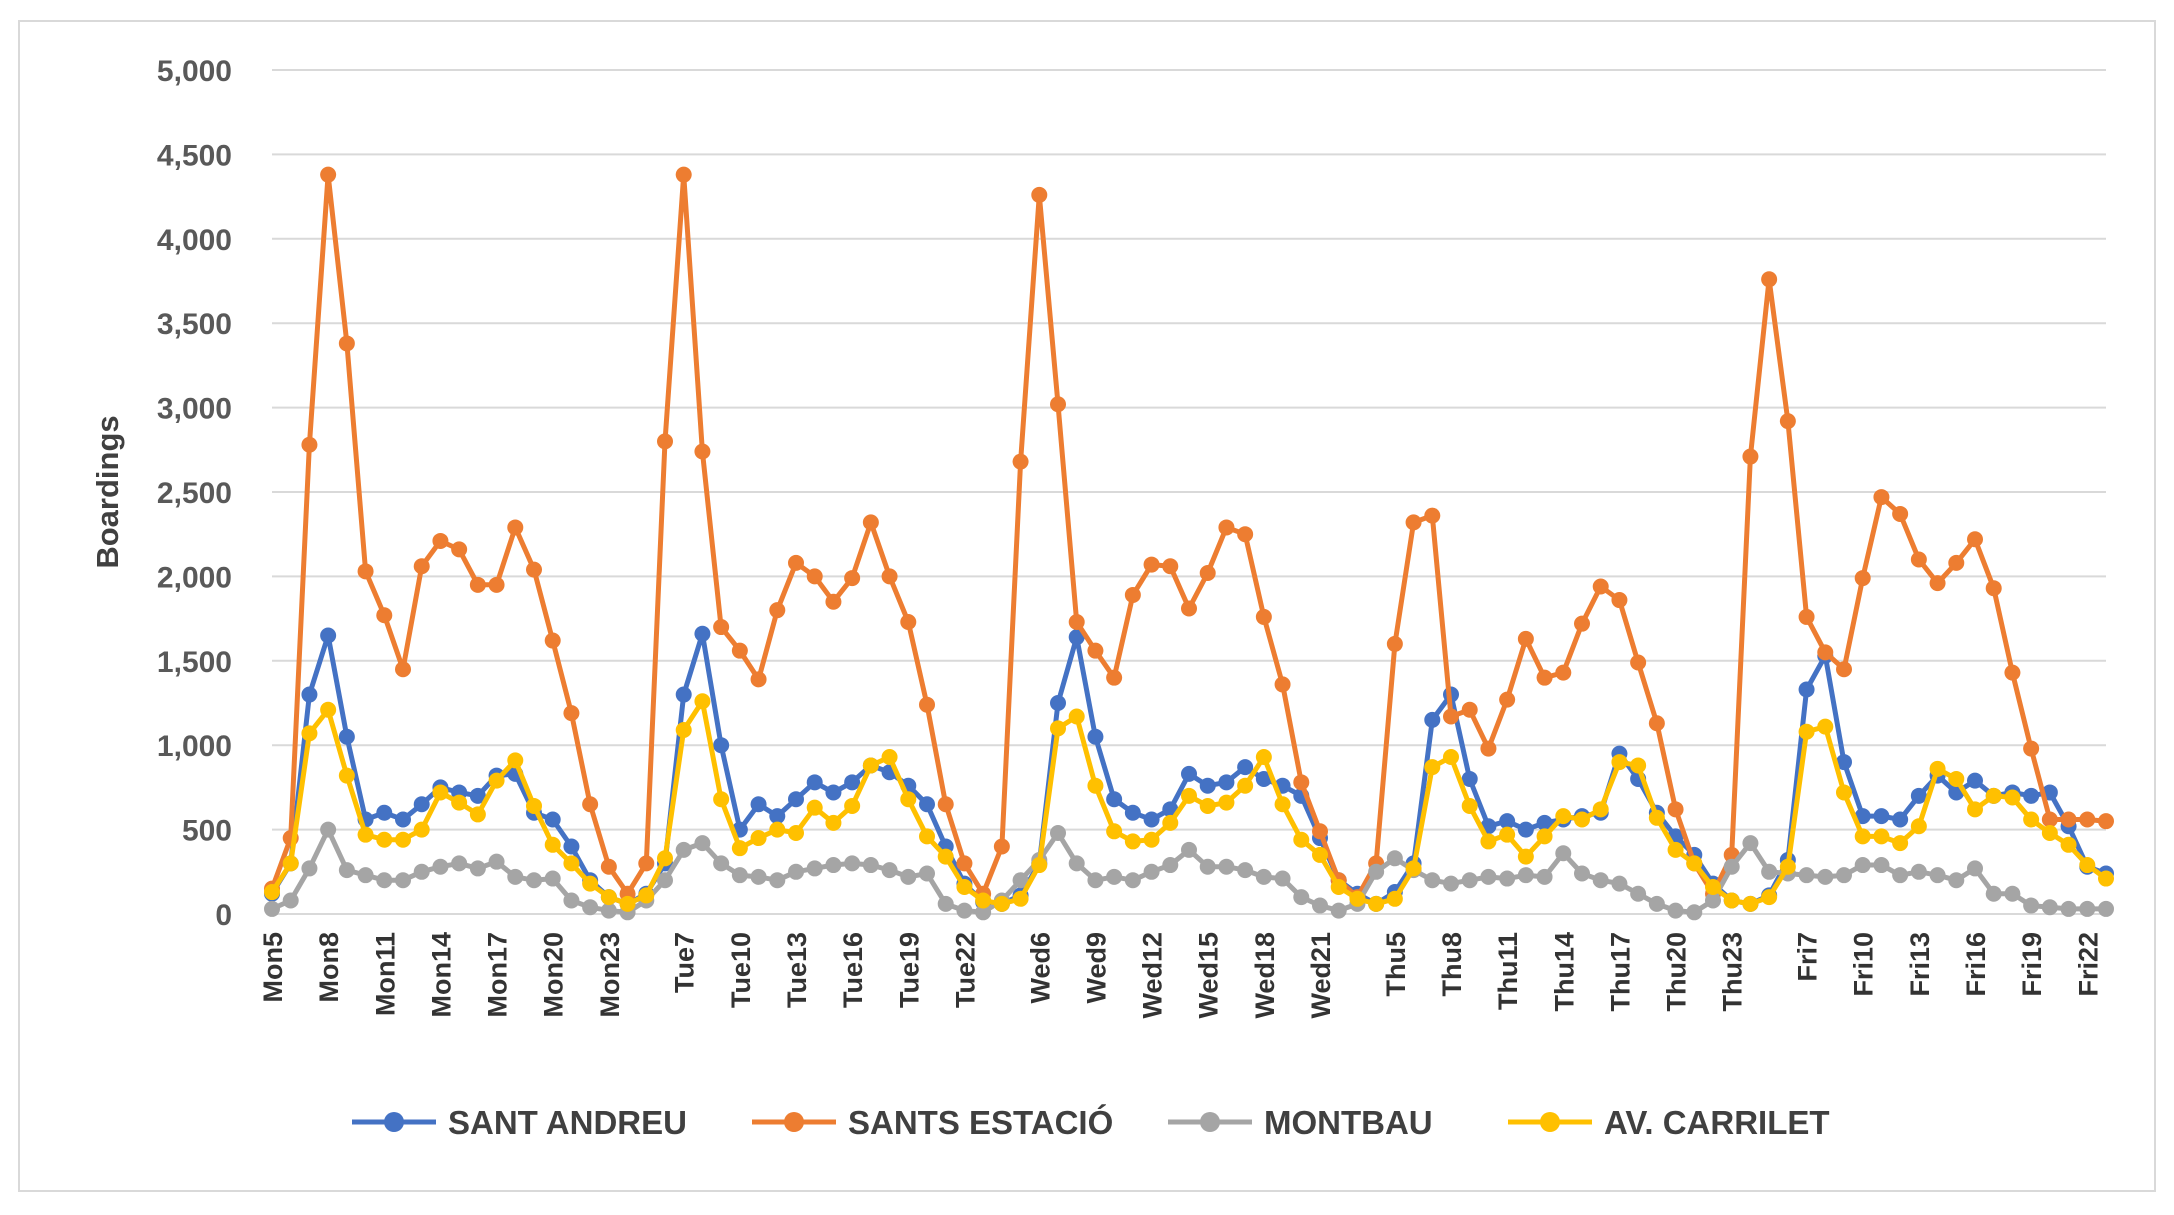 This screenshot has height=1215, width=2174. Describe the element at coordinates (1864, 964) in the screenshot. I see `x-tick-label: Fri10` at that location.